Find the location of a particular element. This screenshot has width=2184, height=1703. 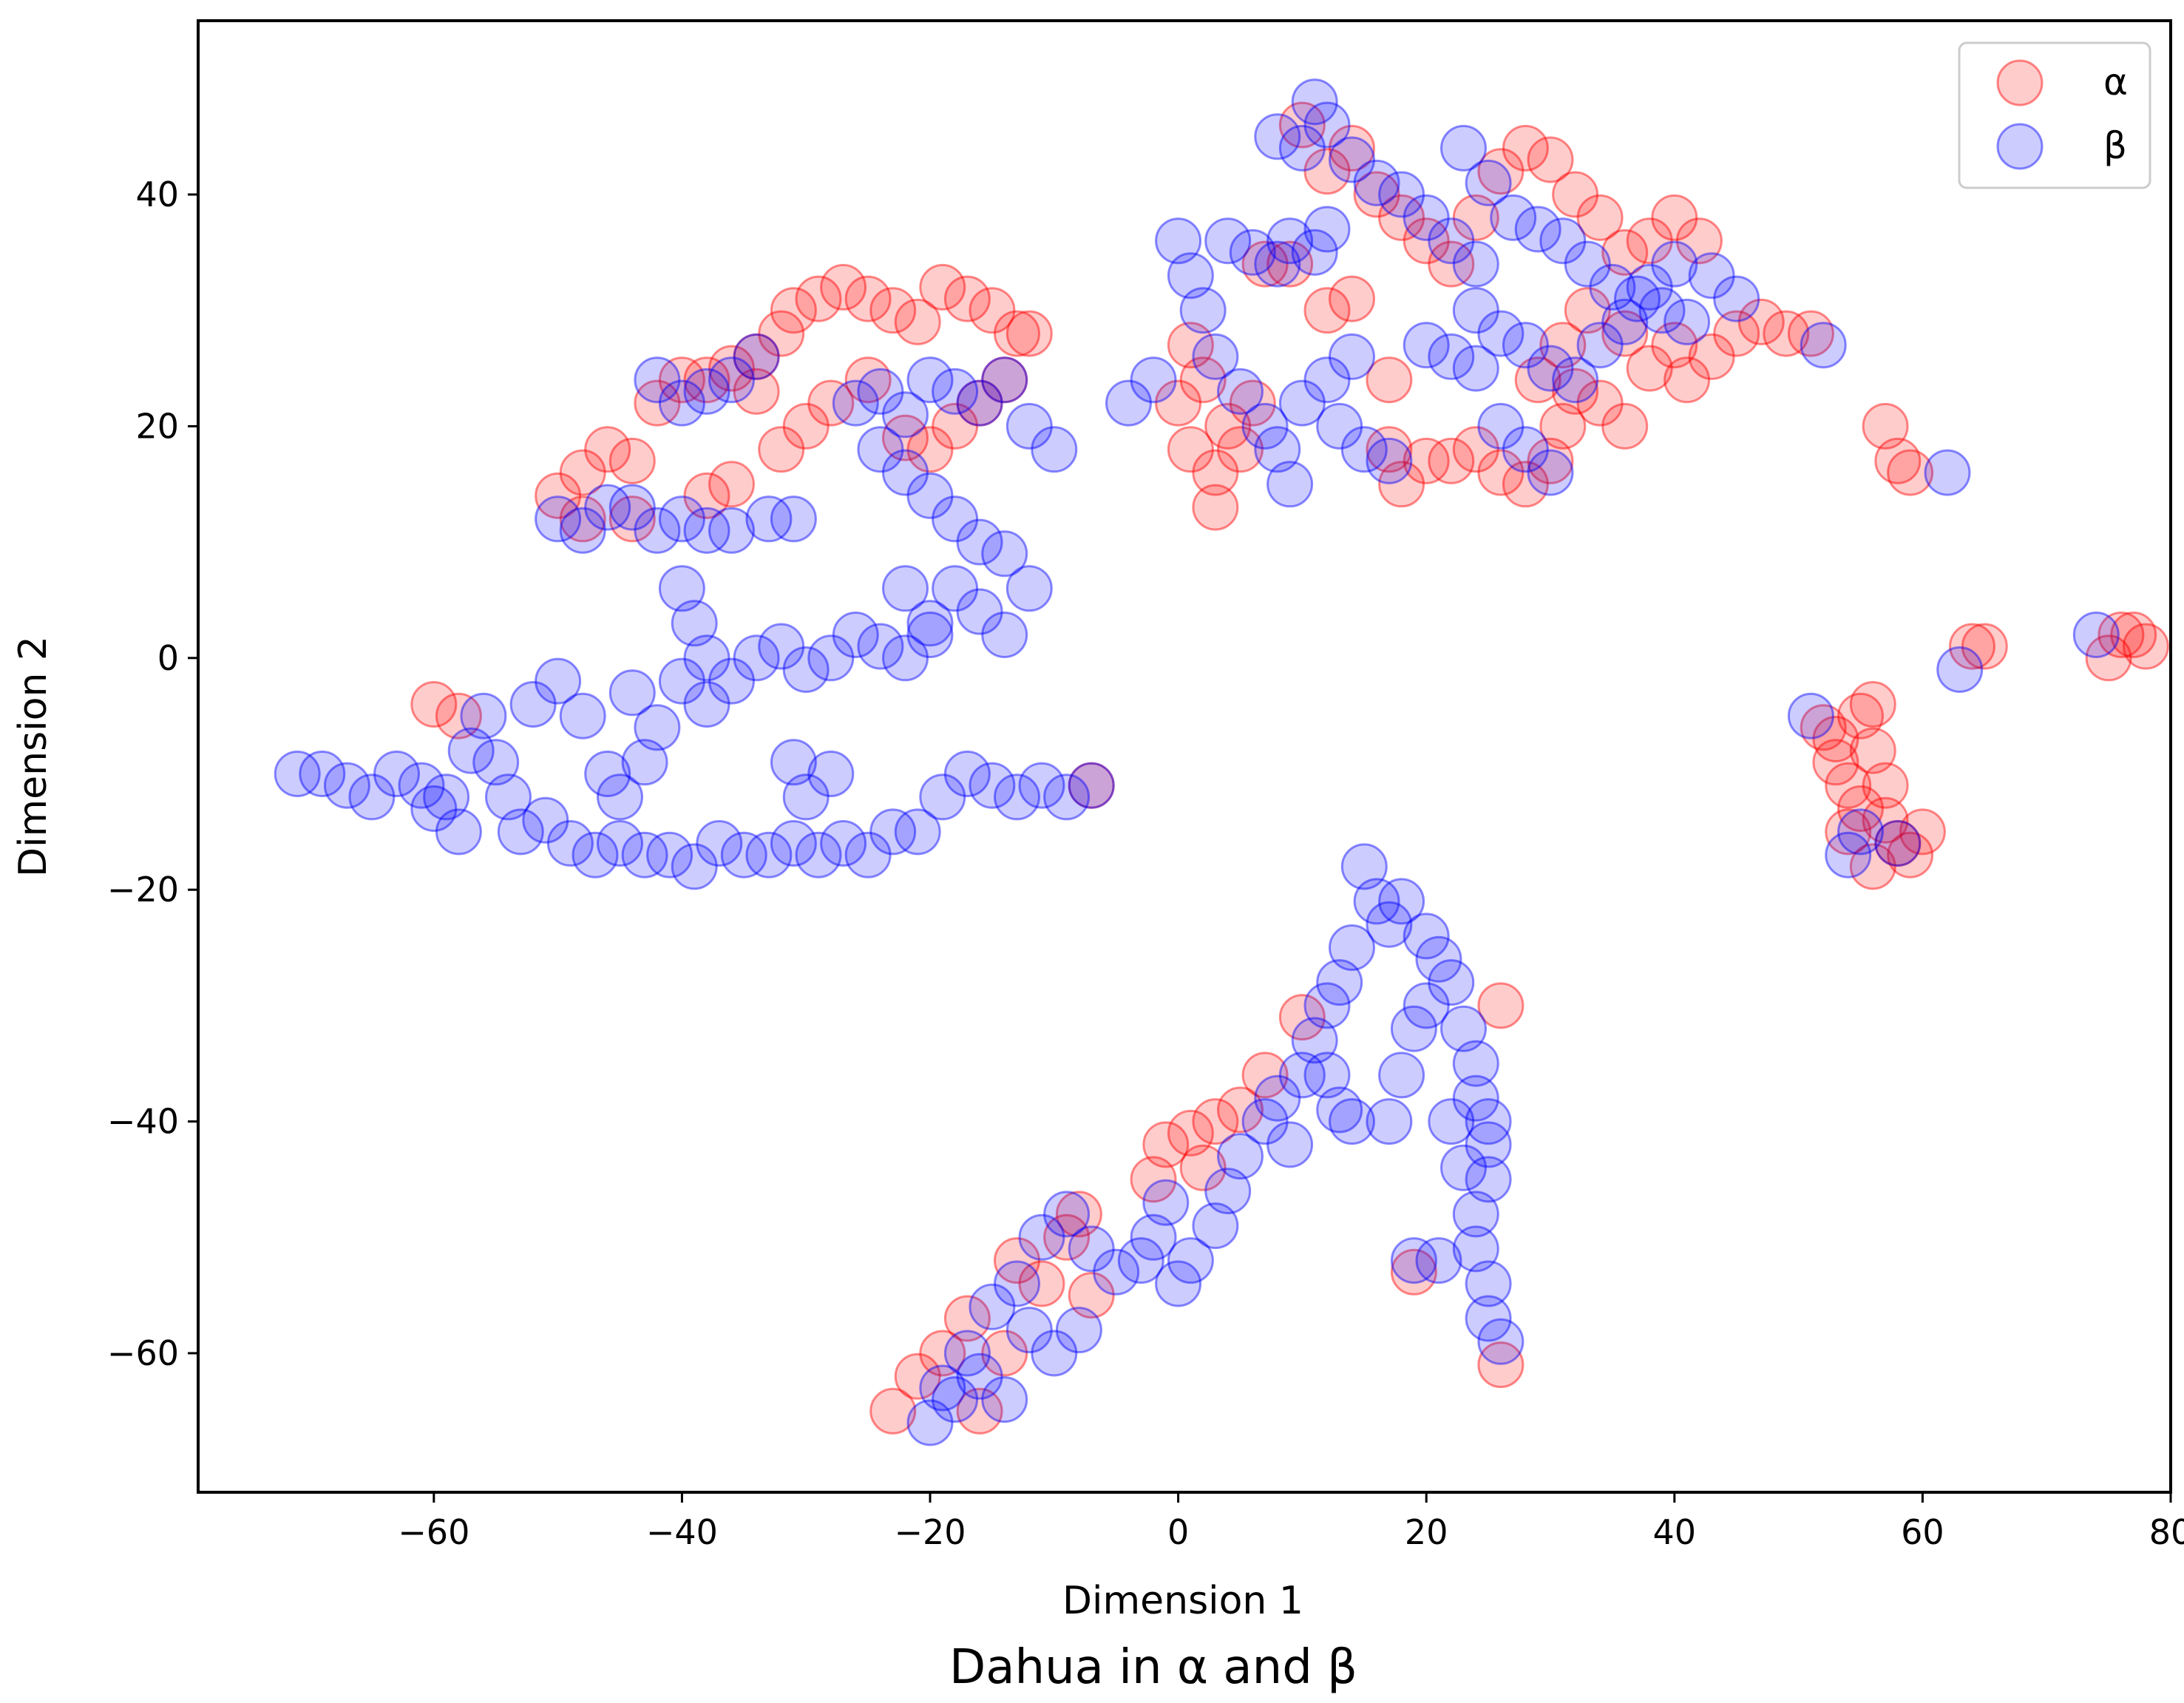

x-tick-label: 60 is located at coordinates (1922, 1532).